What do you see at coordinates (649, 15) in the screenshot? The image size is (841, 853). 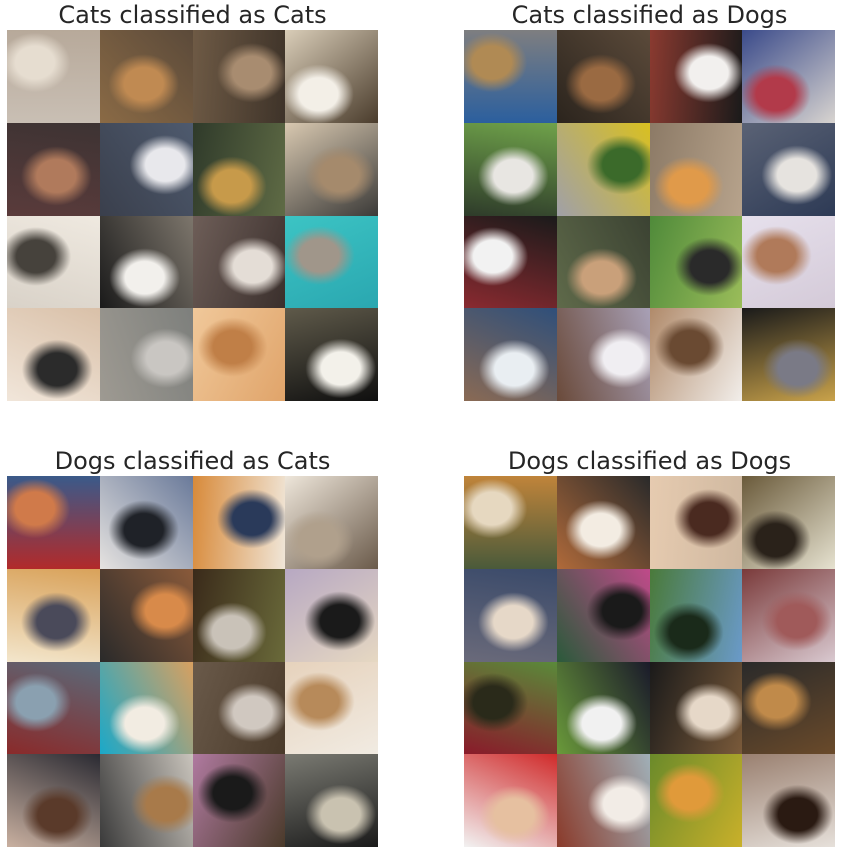 I see `panel-title: Cats classified as Dogs` at bounding box center [649, 15].